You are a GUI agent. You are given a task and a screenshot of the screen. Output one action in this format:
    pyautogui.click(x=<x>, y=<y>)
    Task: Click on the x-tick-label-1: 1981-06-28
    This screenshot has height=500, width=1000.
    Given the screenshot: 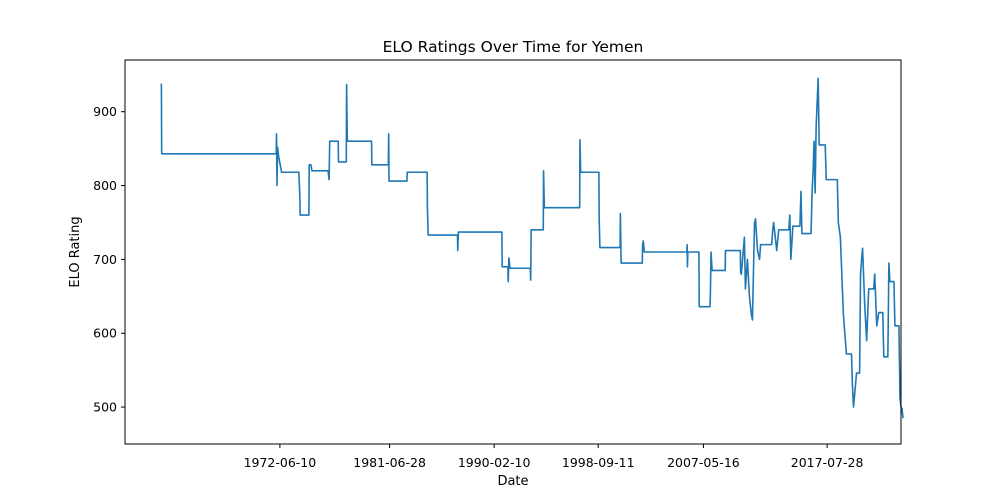 What is the action you would take?
    pyautogui.click(x=389, y=462)
    